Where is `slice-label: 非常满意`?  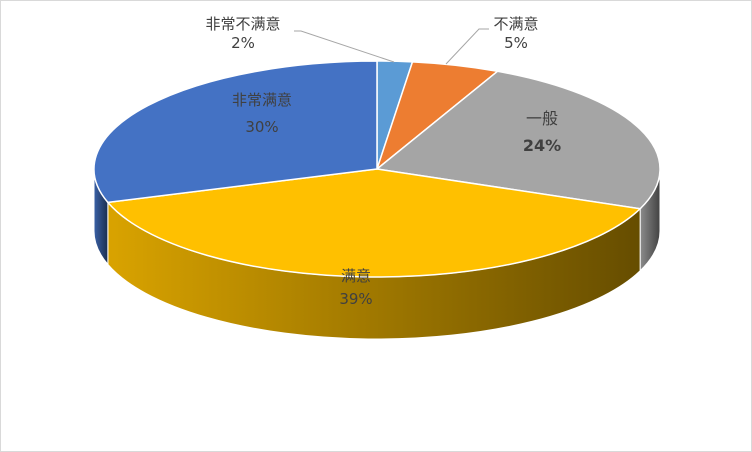
slice-label: 非常满意 is located at coordinates (262, 100).